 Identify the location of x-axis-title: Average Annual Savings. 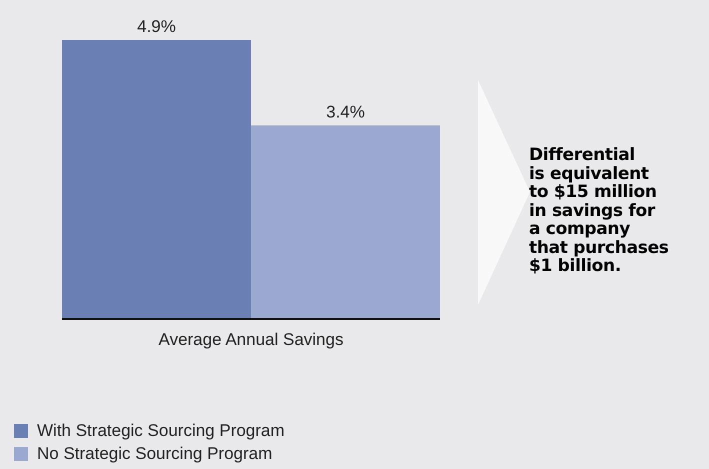
(251, 339).